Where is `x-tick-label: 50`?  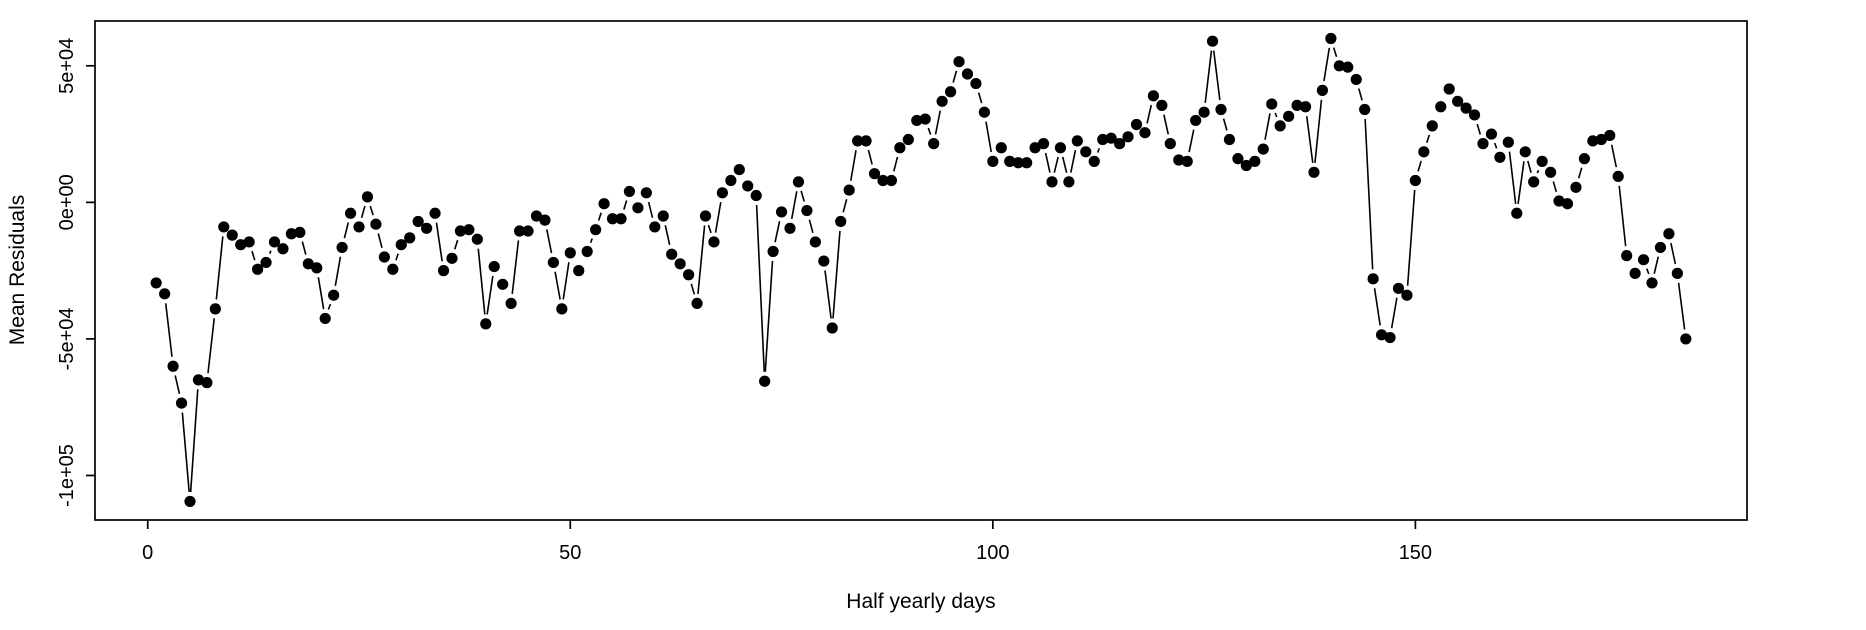 x-tick-label: 50 is located at coordinates (570, 553).